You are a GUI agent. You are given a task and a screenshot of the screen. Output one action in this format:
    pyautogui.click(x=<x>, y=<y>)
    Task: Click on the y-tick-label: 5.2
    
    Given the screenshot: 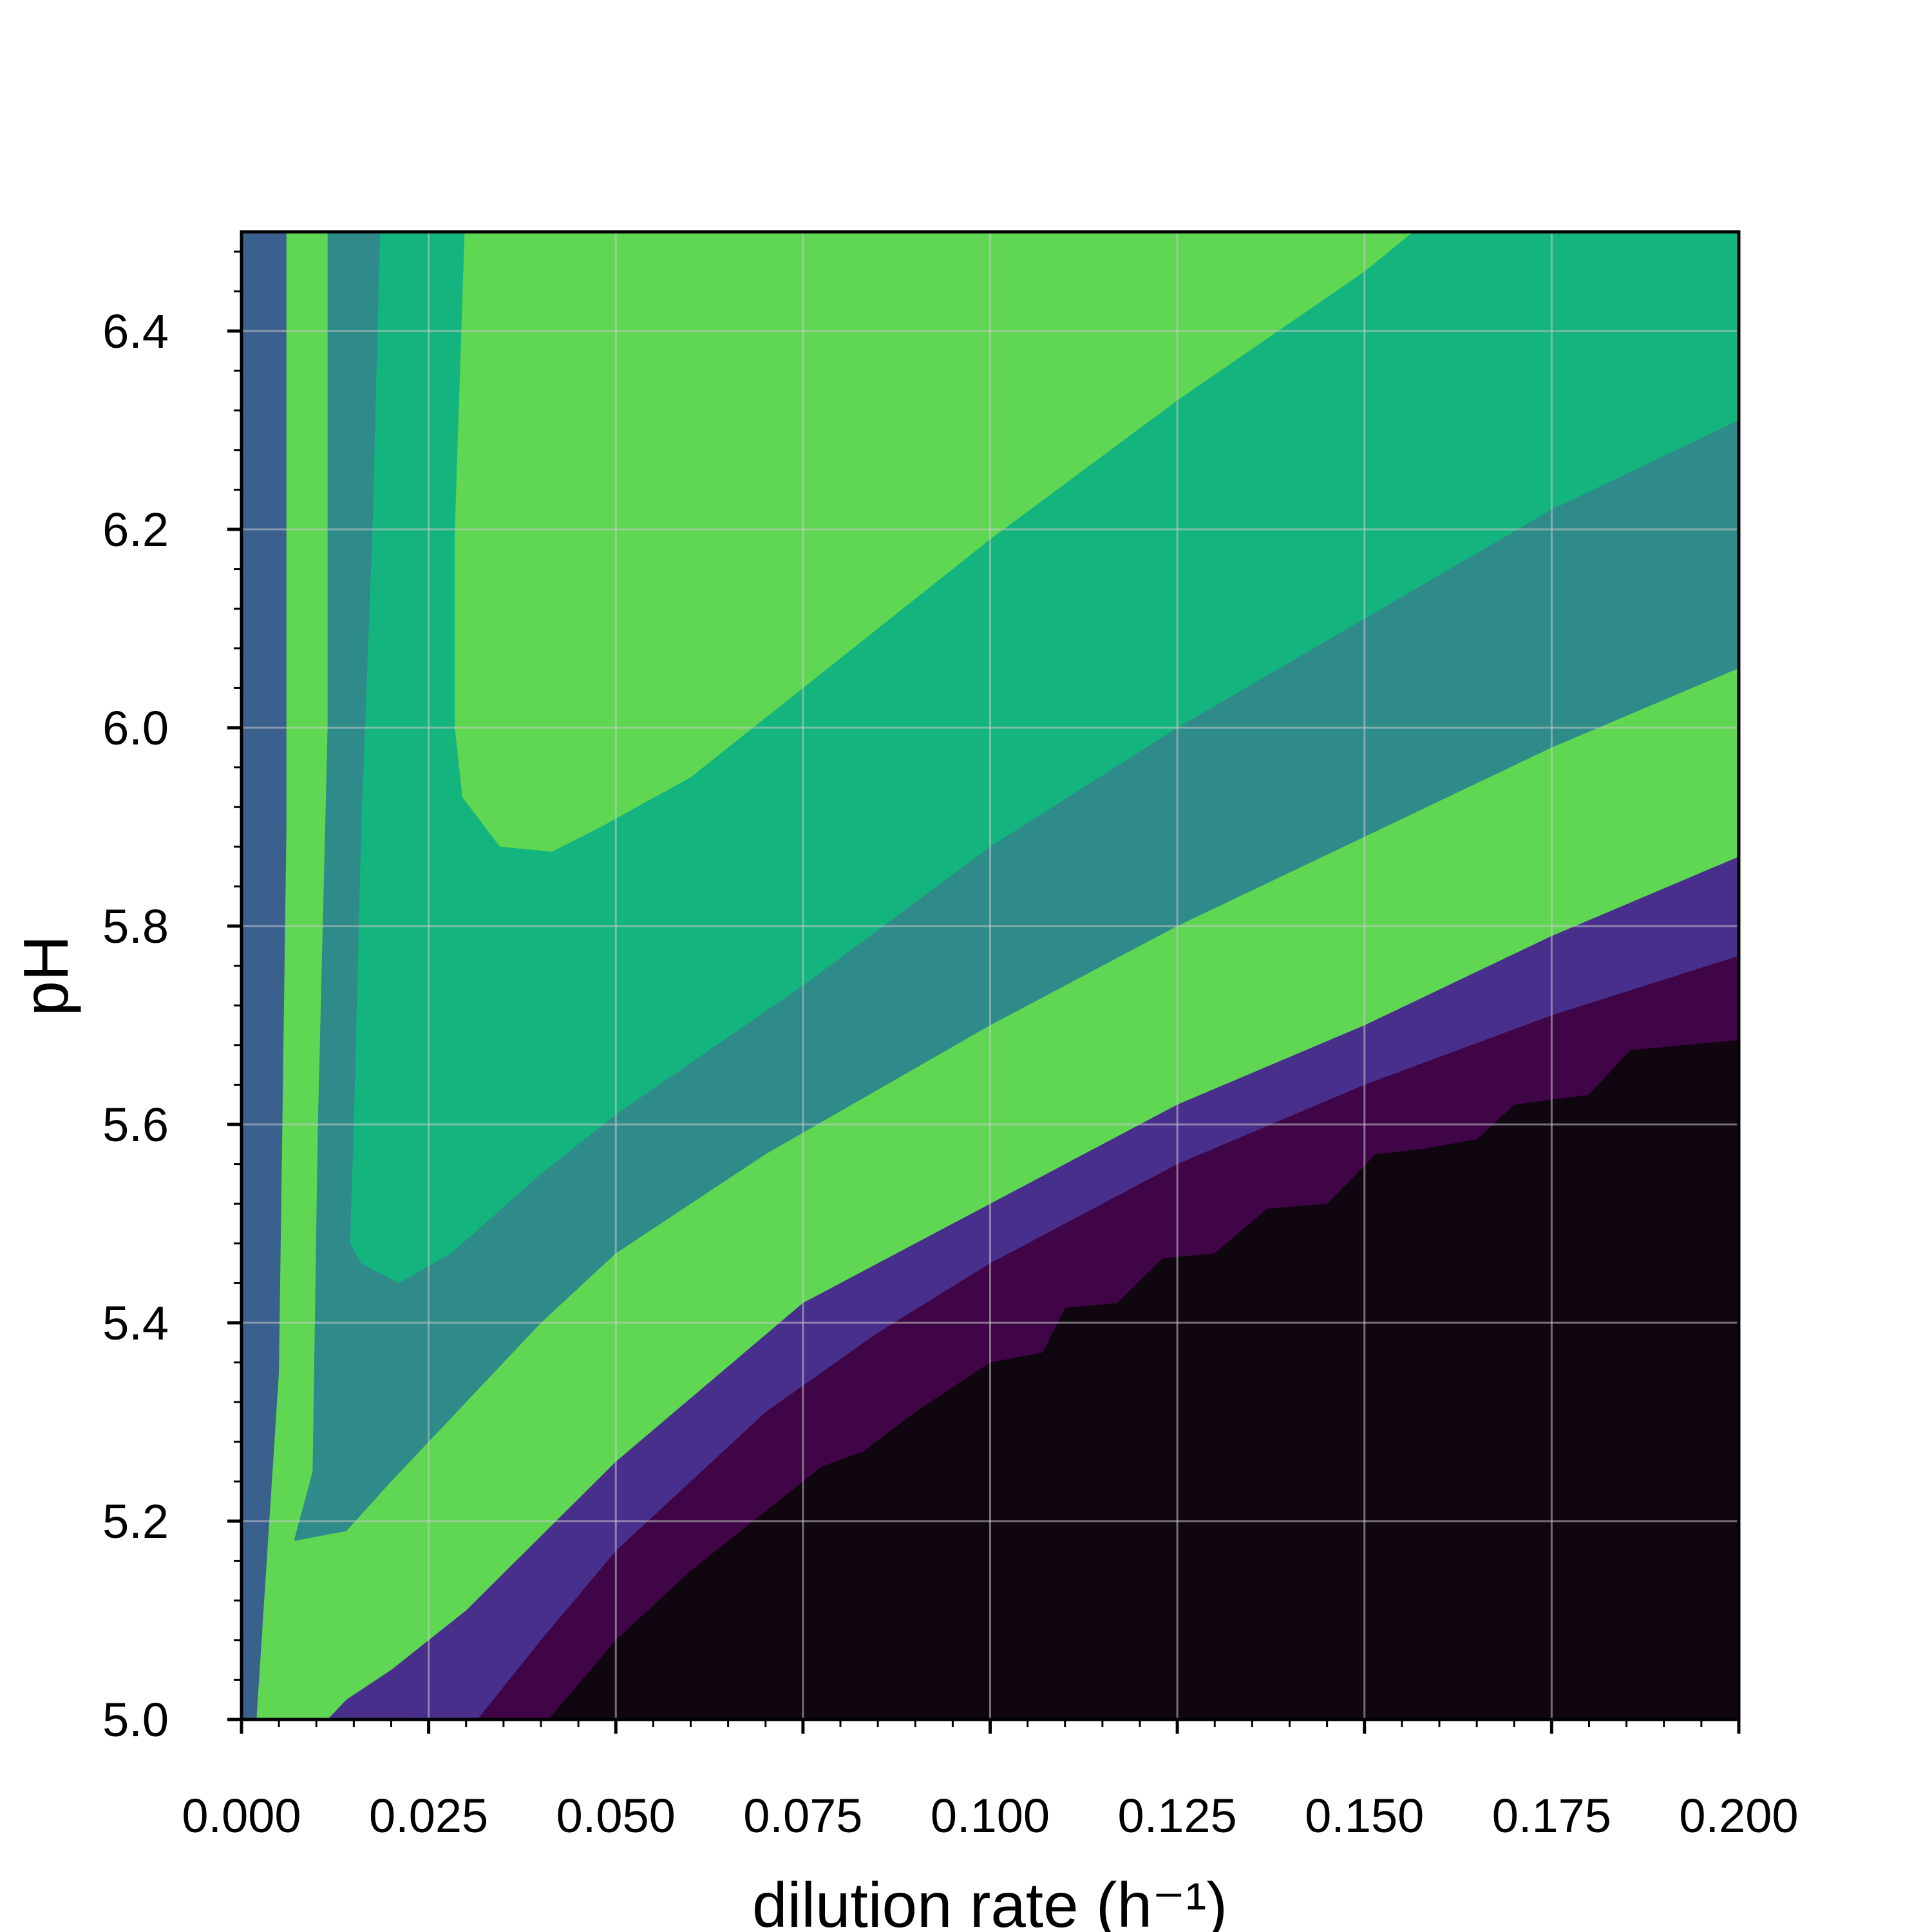 What is the action you would take?
    pyautogui.click(x=135, y=1521)
    